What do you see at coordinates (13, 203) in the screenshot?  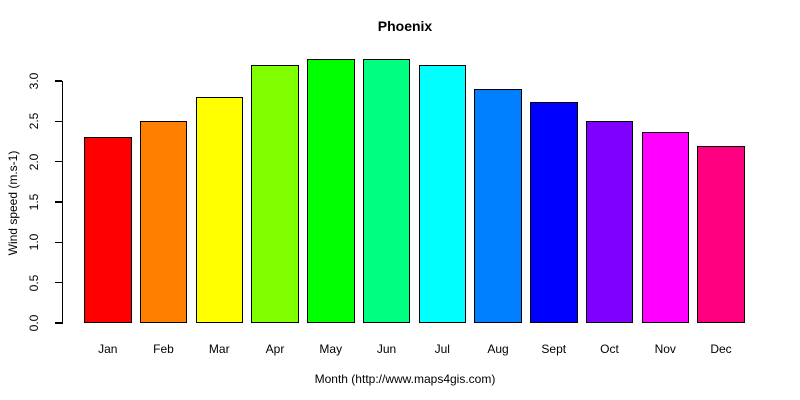 I see `y-axis-label: Wind speed (m.s-1)` at bounding box center [13, 203].